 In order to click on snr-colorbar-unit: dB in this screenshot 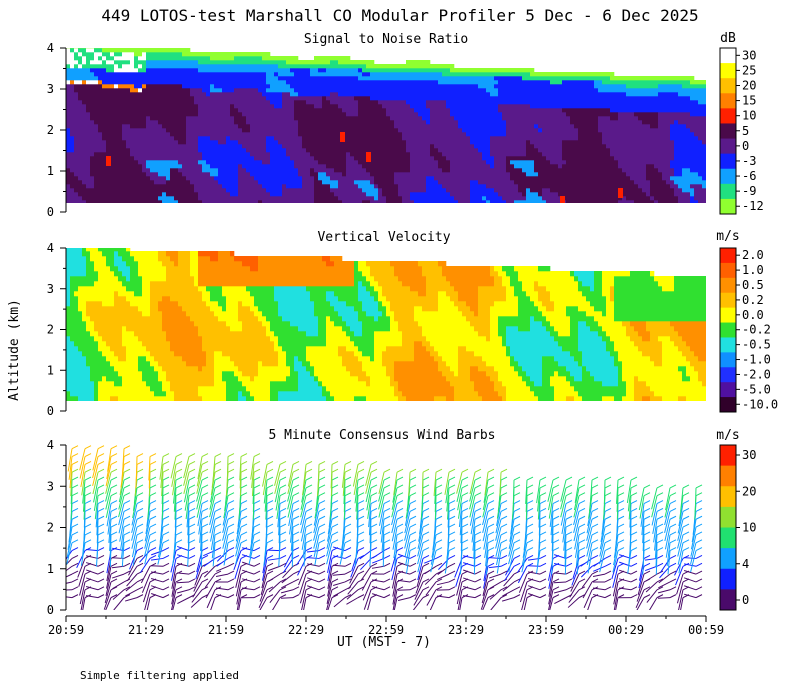, I will do `click(728, 38)`.